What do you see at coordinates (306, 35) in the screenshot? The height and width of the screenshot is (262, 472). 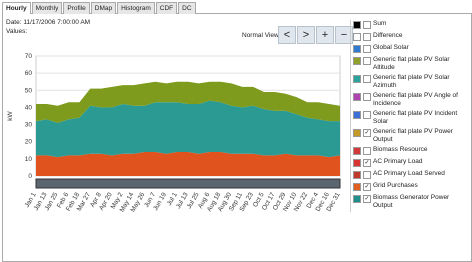 I see `button: >` at bounding box center [306, 35].